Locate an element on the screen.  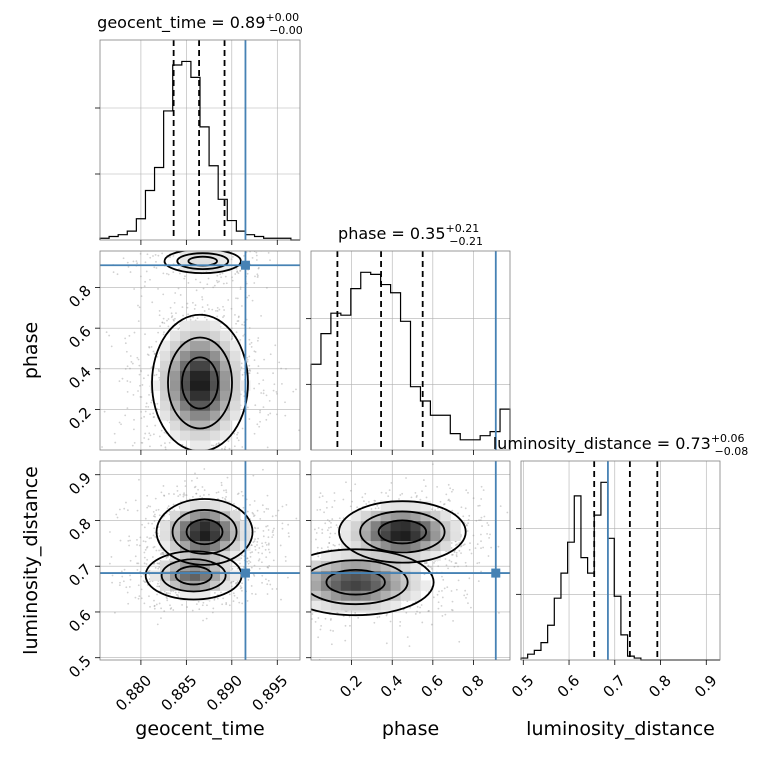
title-label-phase: phase = is located at coordinates (374, 233).